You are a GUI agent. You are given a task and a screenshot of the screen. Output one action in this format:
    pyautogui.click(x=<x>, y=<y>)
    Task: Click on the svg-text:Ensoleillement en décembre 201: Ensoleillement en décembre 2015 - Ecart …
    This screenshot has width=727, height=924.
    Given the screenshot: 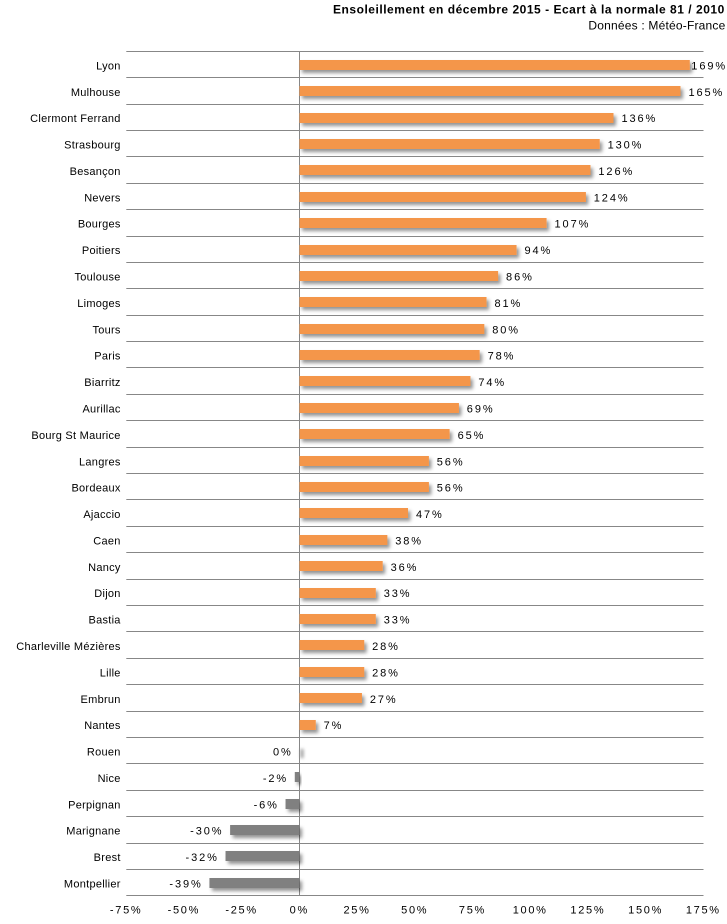 What is the action you would take?
    pyautogui.click(x=529, y=9)
    